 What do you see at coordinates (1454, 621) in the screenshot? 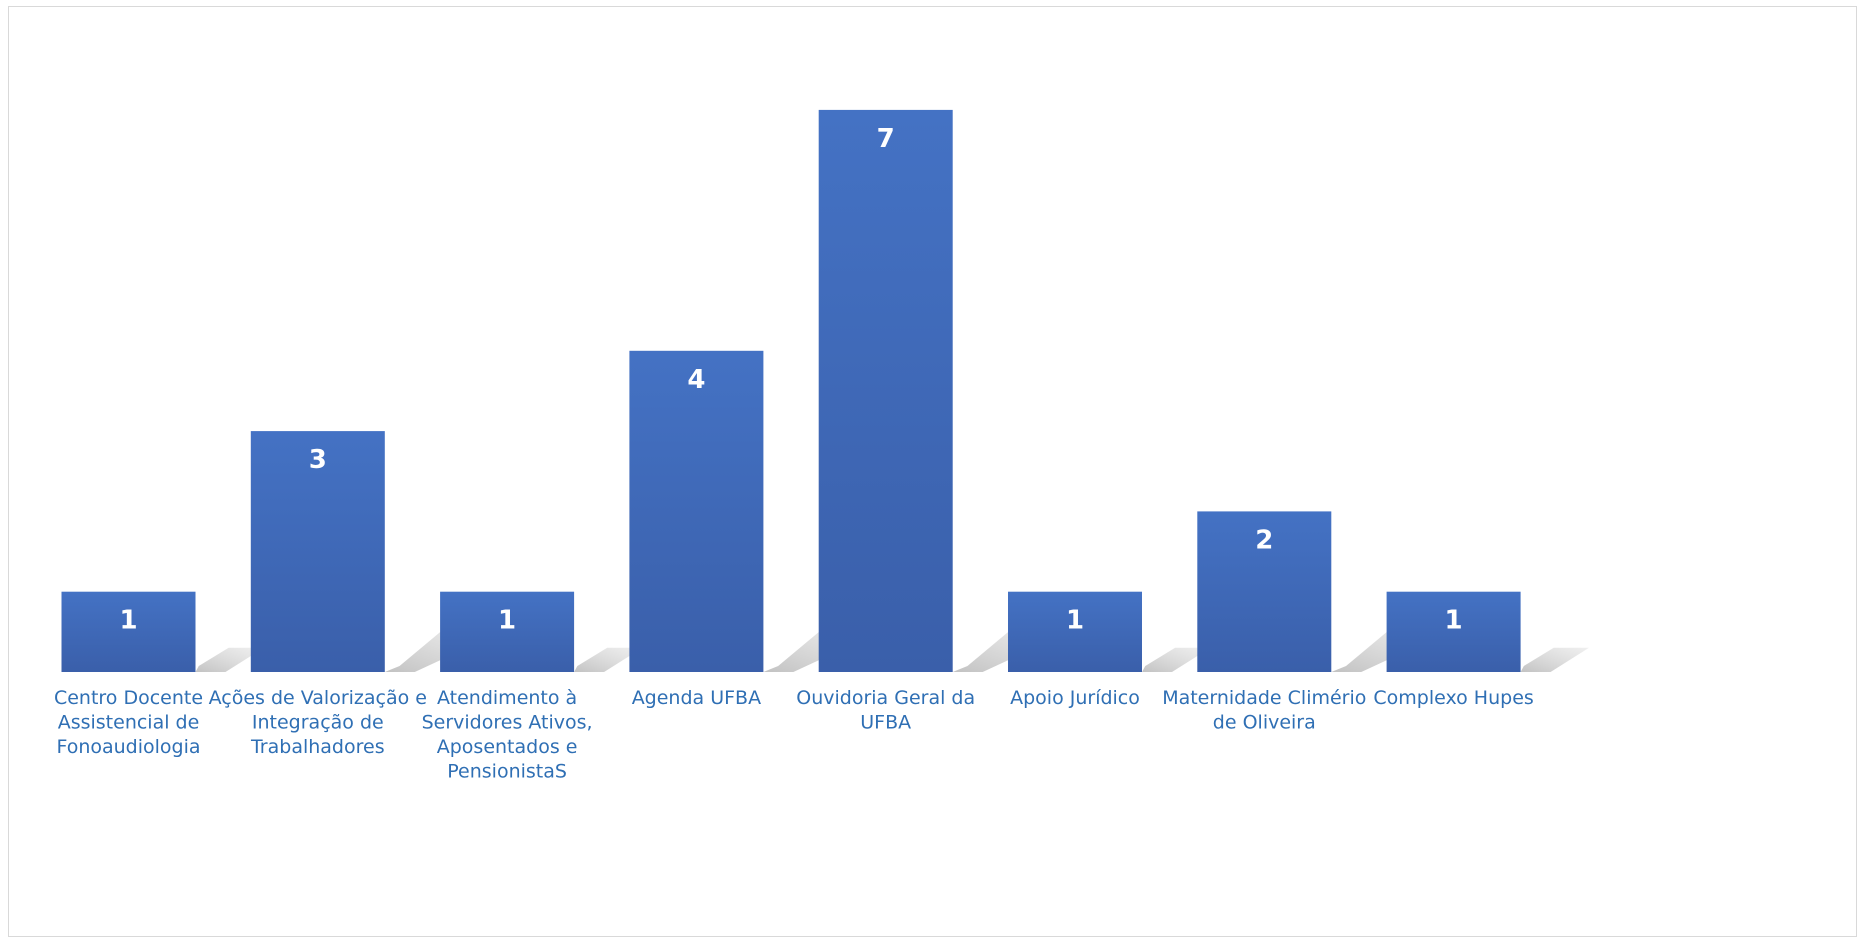
I see `data-label-8: 1` at bounding box center [1454, 621].